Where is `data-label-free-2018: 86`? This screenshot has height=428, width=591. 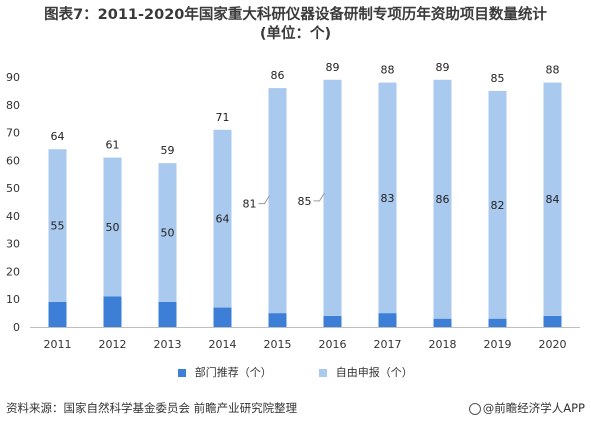
data-label-free-2018: 86 is located at coordinates (443, 199).